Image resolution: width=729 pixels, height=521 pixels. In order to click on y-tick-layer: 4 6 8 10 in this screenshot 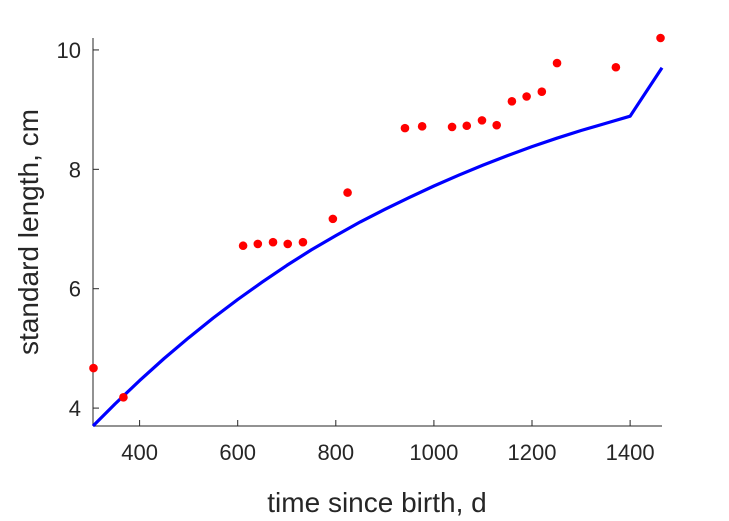, I will do `click(78, 229)`.